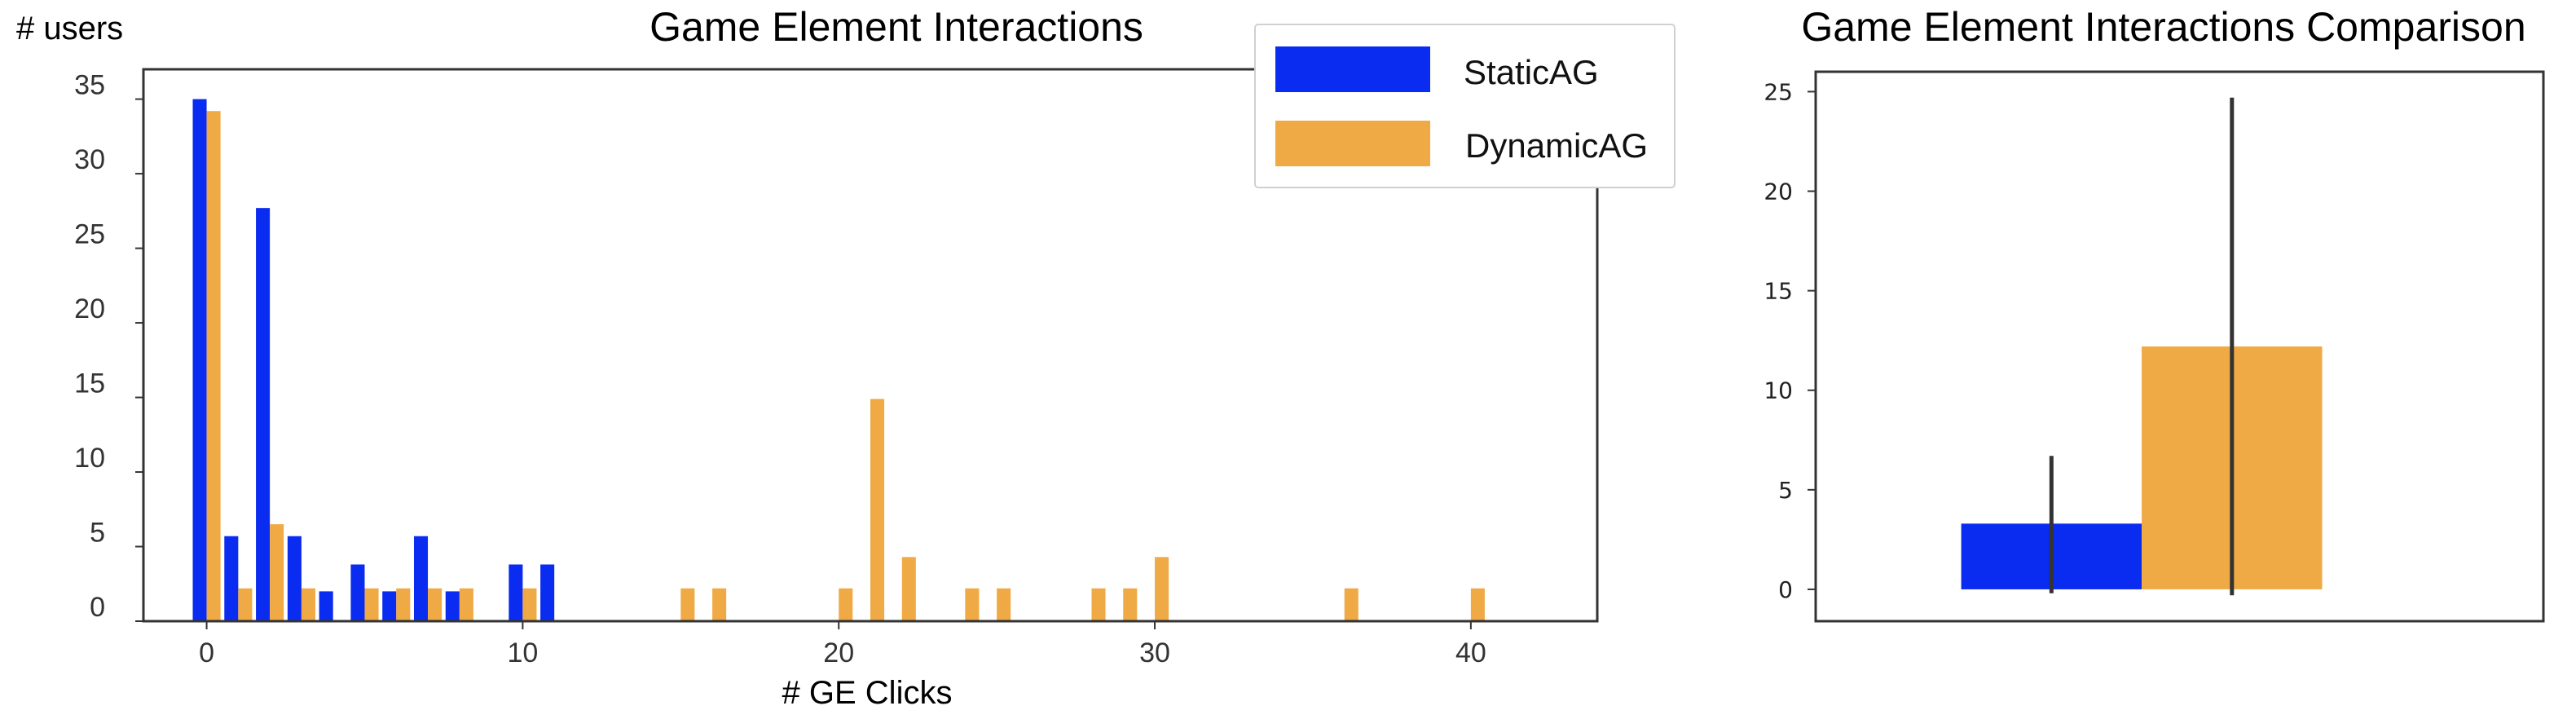 This screenshot has width=2576, height=719. What do you see at coordinates (90, 85) in the screenshot?
I see `y-tick-label: 35` at bounding box center [90, 85].